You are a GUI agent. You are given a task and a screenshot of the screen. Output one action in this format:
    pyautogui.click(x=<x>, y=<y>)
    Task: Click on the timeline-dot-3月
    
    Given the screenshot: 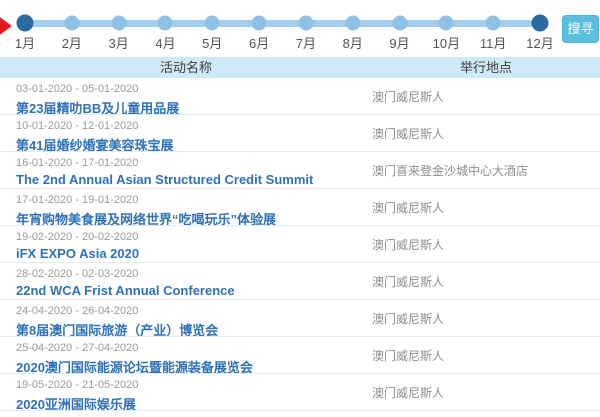 What is the action you would take?
    pyautogui.click(x=119, y=23)
    